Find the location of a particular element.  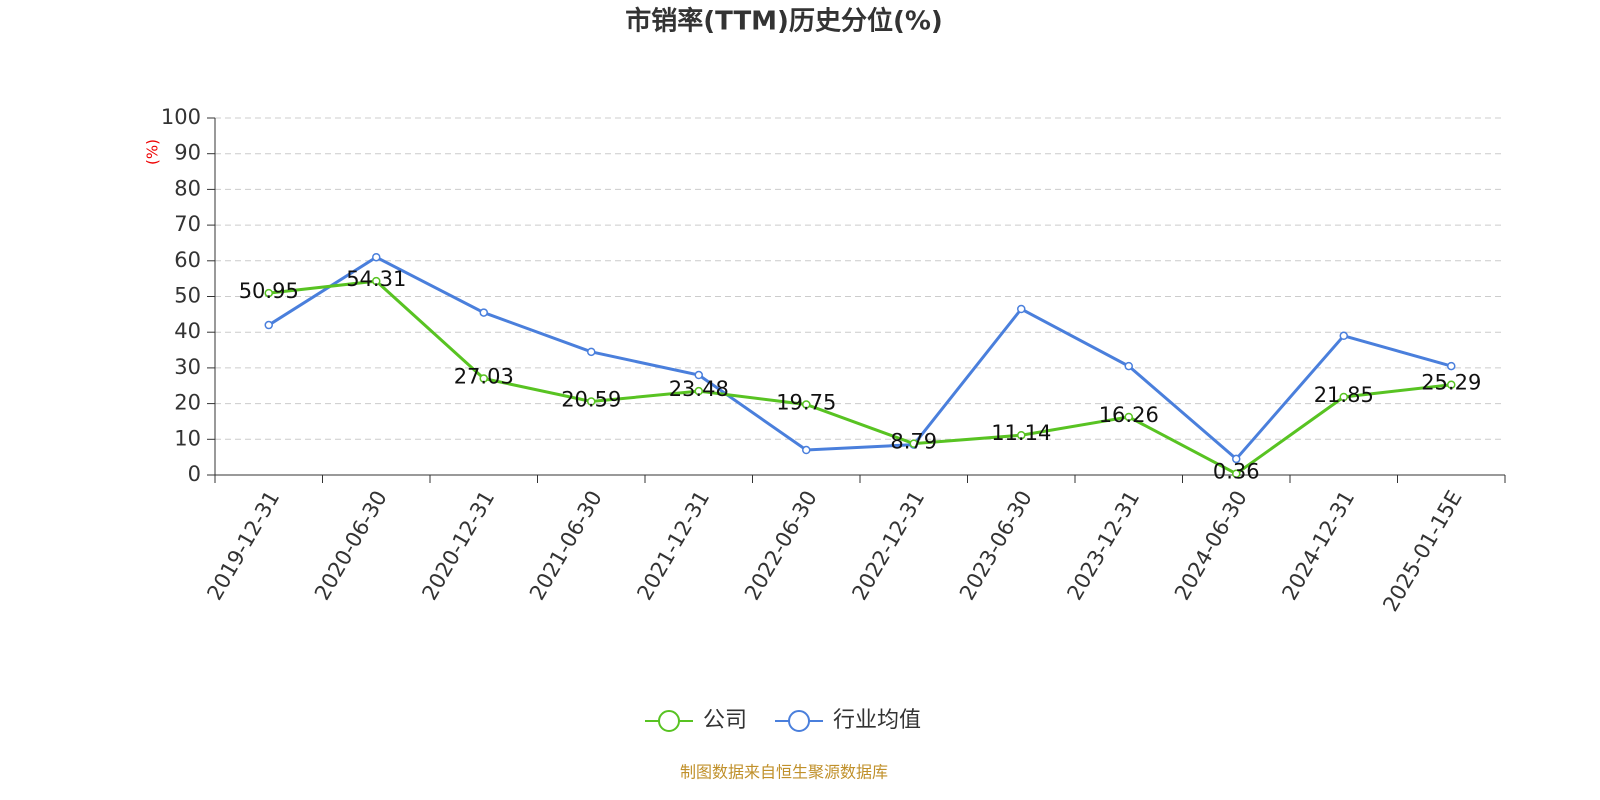

y-tick-label: 80 is located at coordinates (187, 188).